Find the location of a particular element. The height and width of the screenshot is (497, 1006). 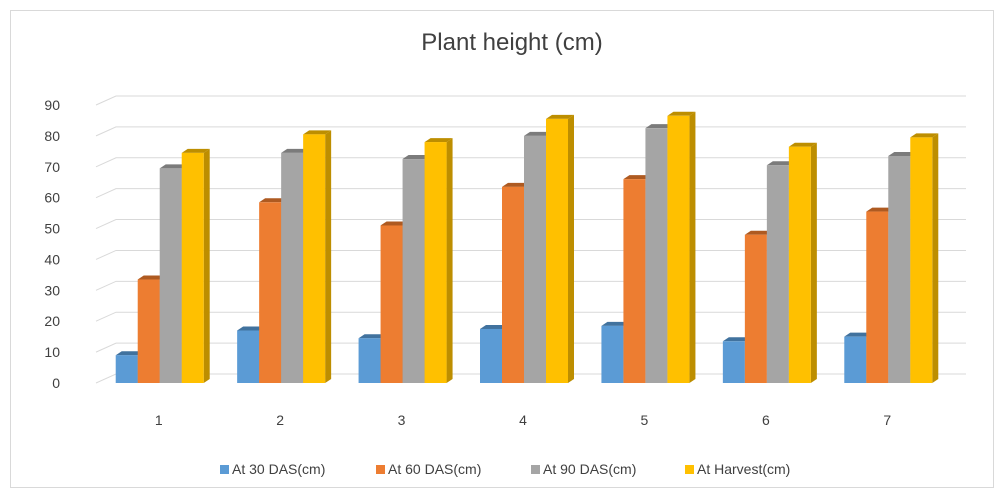

x-tick-label: 7 is located at coordinates (887, 420).